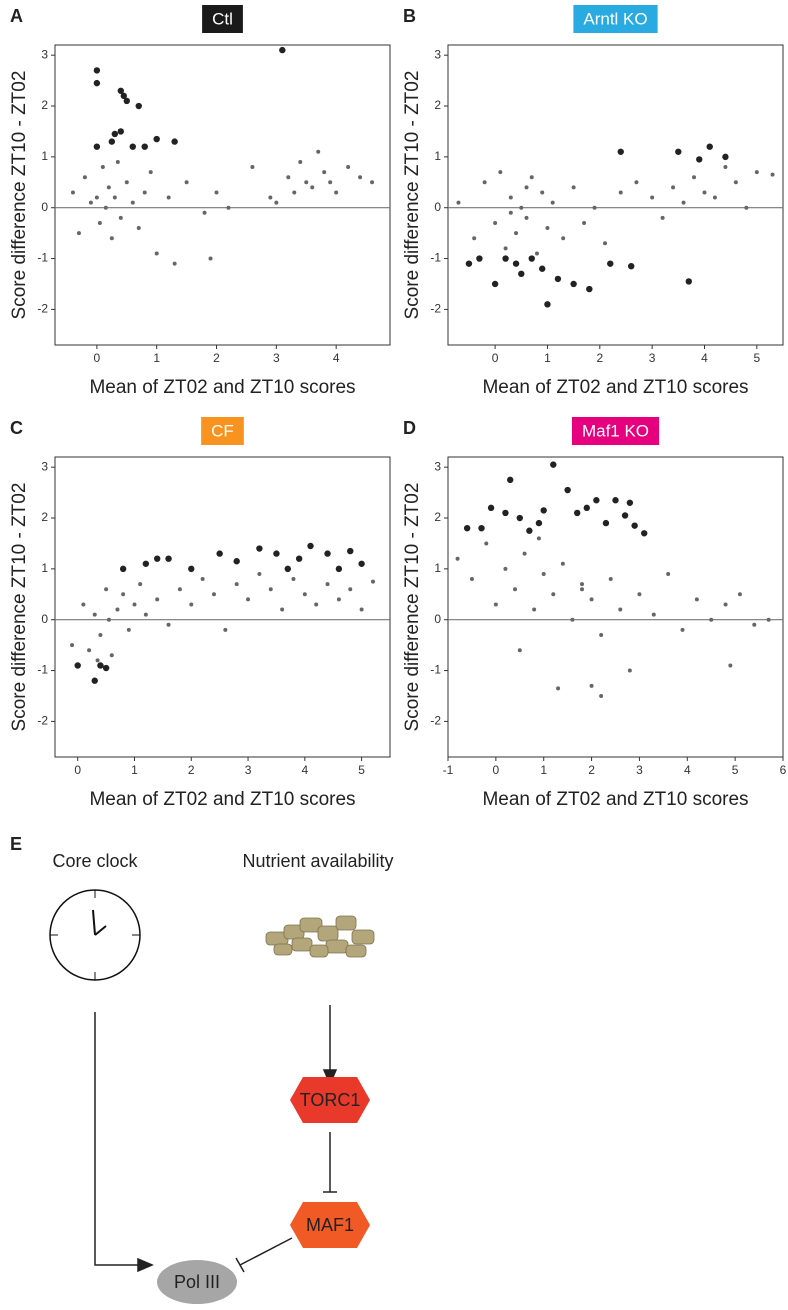  I want to click on y-tick-label: 2, so click(437, 105).